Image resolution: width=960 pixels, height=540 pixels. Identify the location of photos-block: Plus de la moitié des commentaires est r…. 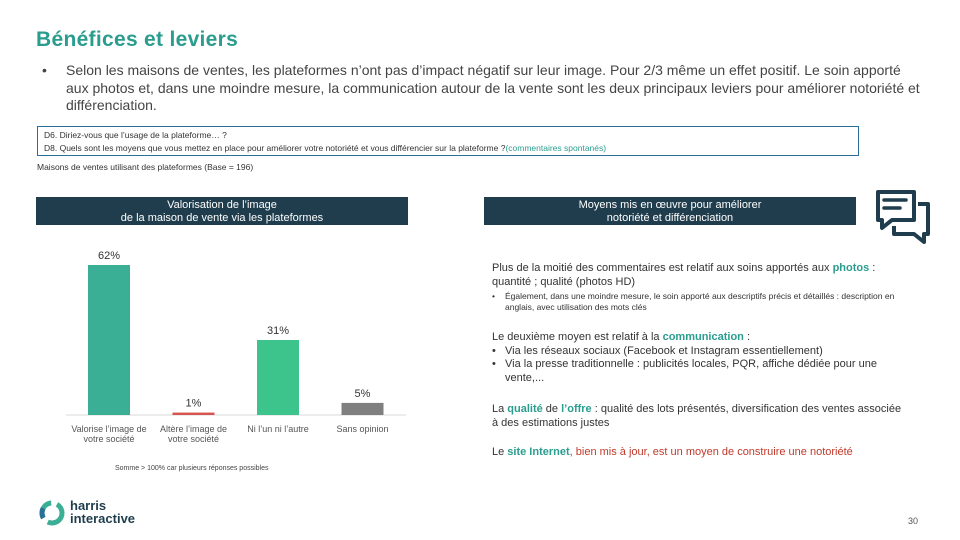
(697, 287).